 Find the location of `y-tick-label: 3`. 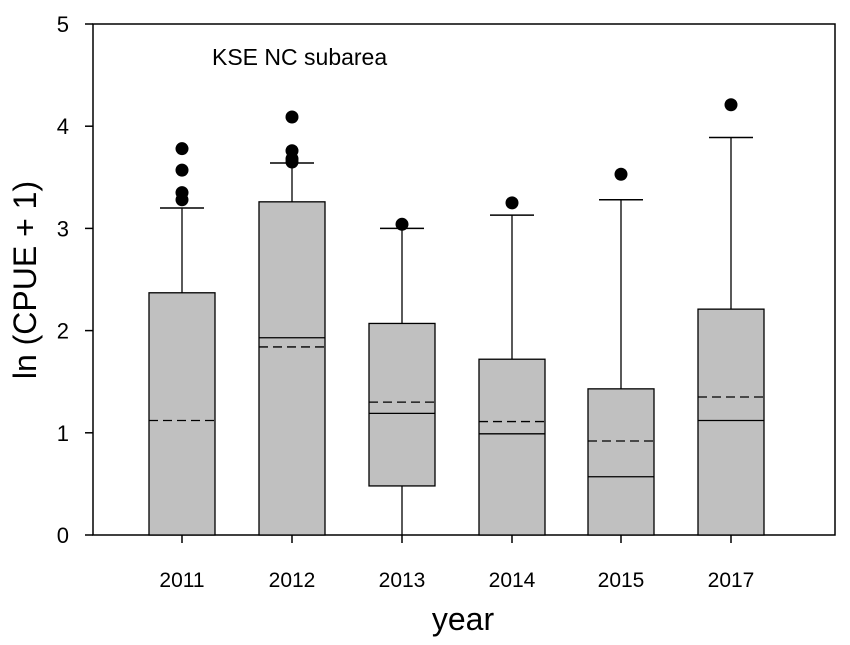

y-tick-label: 3 is located at coordinates (63, 228).